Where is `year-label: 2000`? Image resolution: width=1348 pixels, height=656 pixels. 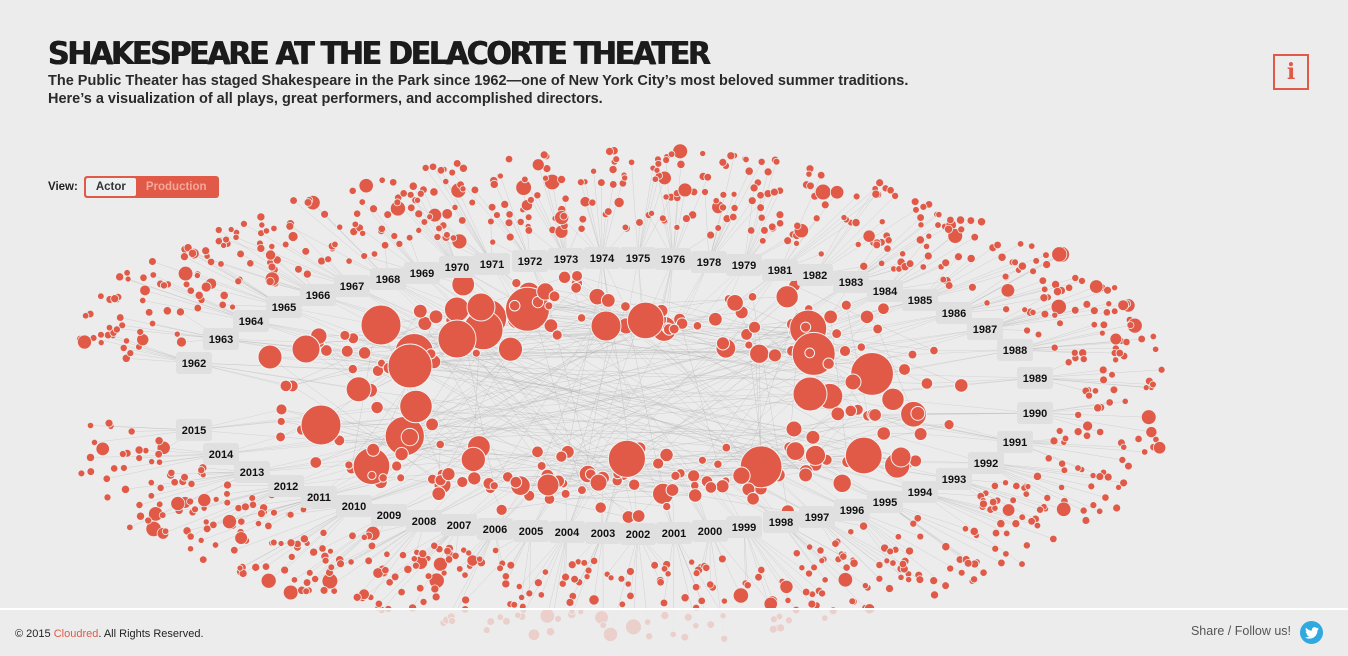 year-label: 2000 is located at coordinates (710, 531).